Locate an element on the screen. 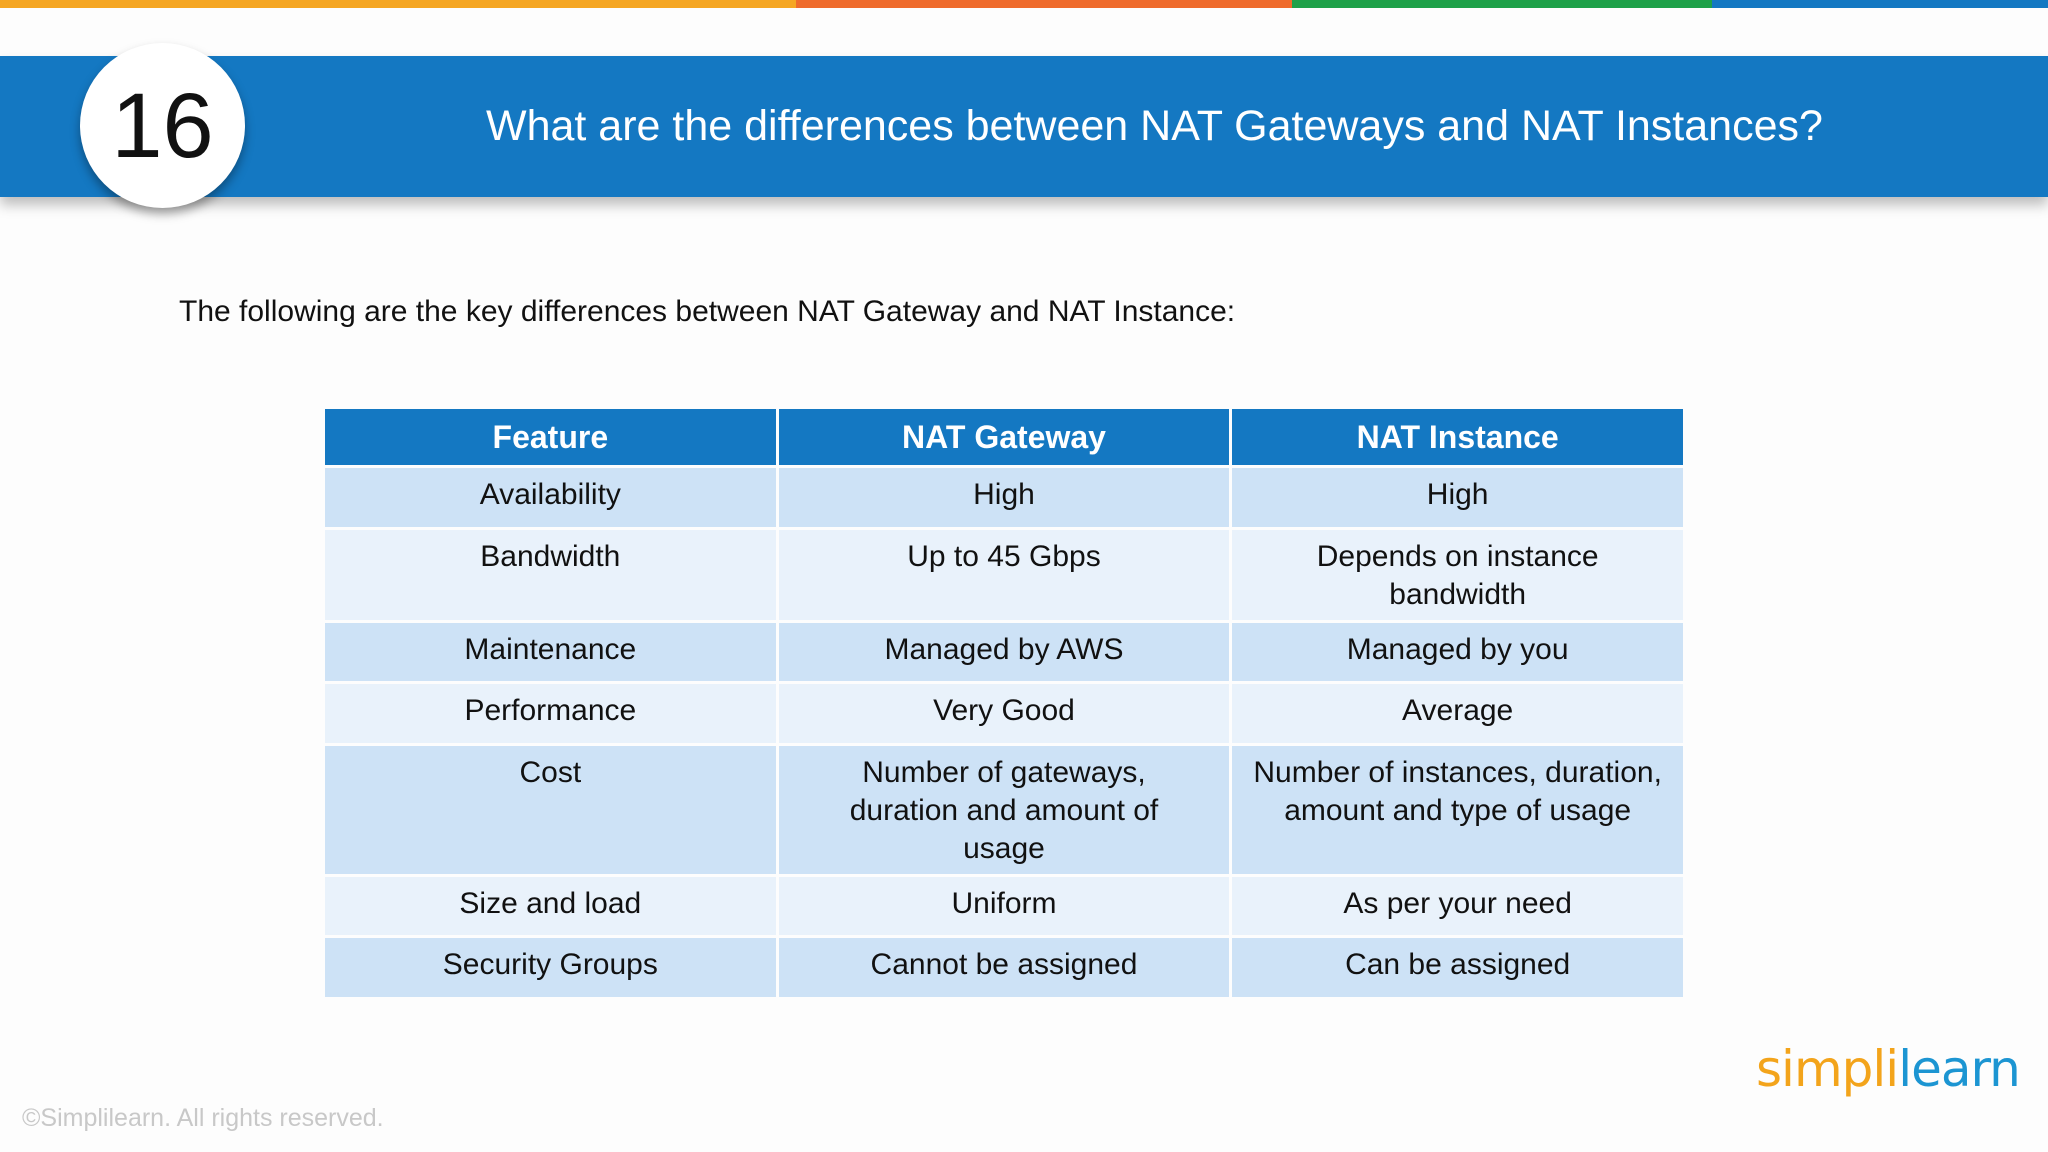 The width and height of the screenshot is (2048, 1152). gateway-cell: High is located at coordinates (1004, 497).